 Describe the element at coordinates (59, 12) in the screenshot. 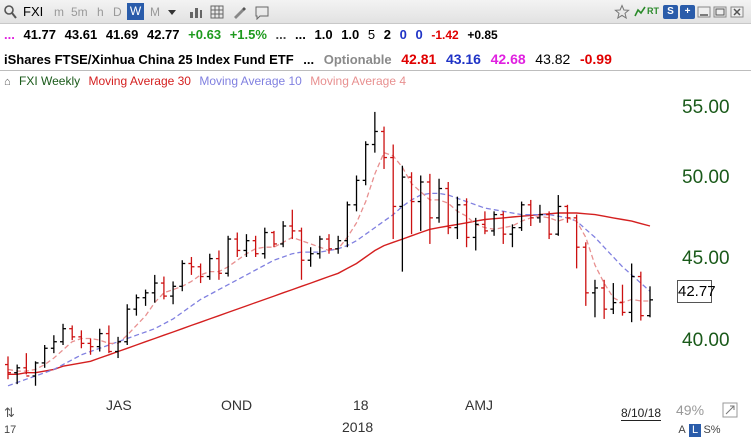

I see `timeframe-minute: m` at that location.